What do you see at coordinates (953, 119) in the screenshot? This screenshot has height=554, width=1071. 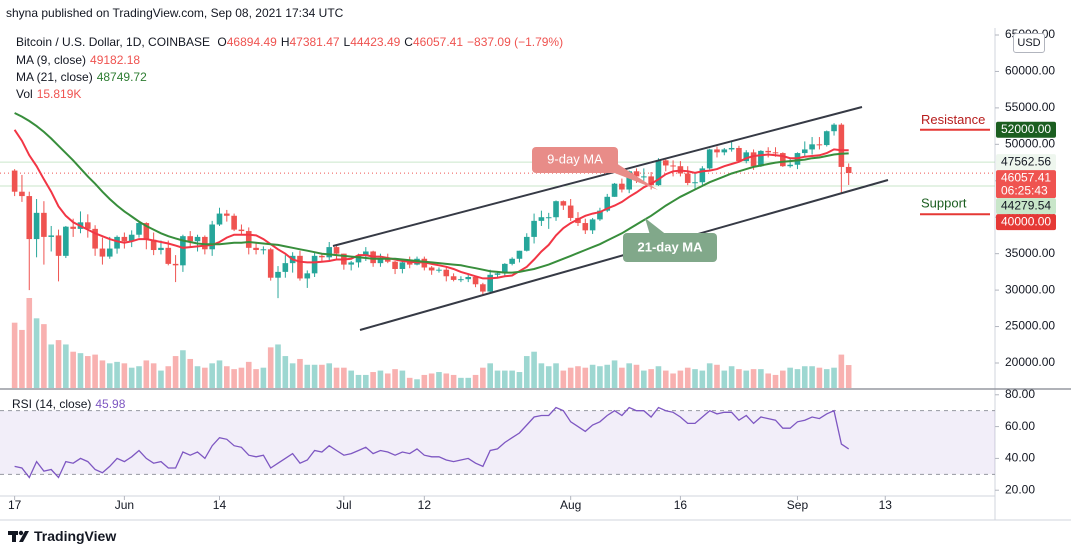 I see `resistance-label: Resistance` at bounding box center [953, 119].